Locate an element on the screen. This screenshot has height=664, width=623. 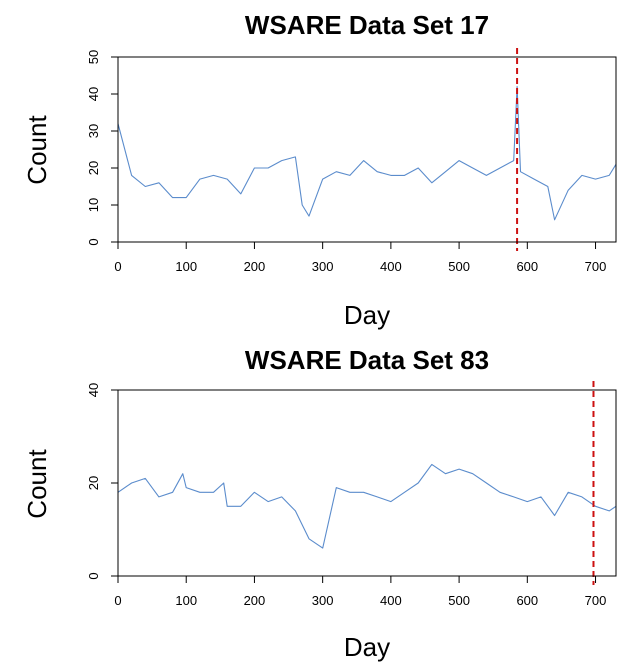
chart-1-y-tick-label: 10 is located at coordinates (93, 205).